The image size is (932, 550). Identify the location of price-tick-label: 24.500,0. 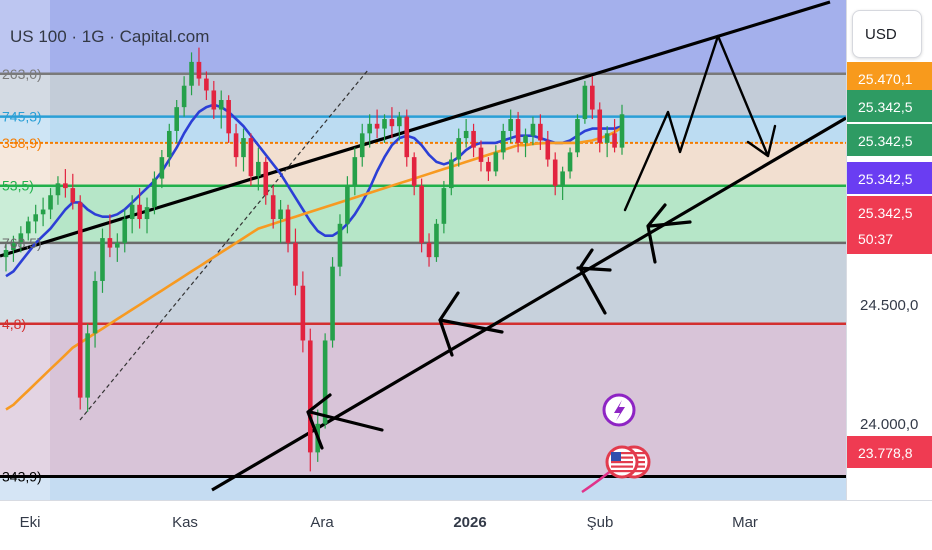
(889, 305).